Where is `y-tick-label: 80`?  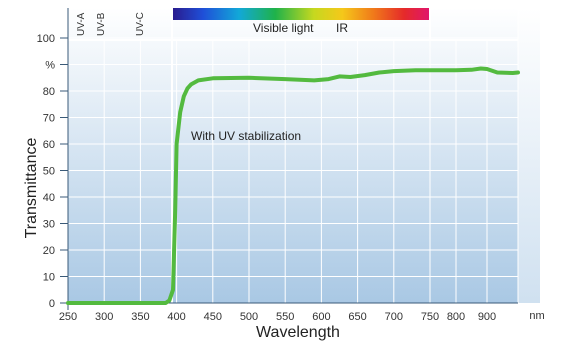
y-tick-label: 80 is located at coordinates (49, 92).